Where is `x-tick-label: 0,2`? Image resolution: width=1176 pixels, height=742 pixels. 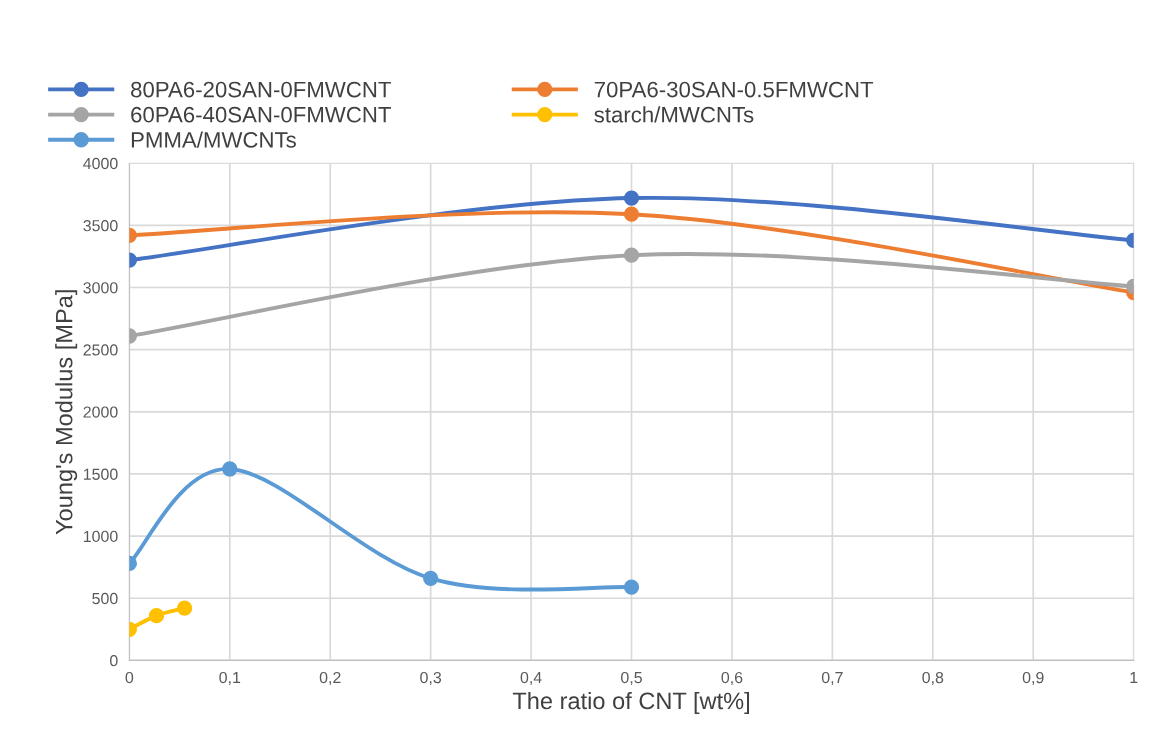
x-tick-label: 0,2 is located at coordinates (330, 678).